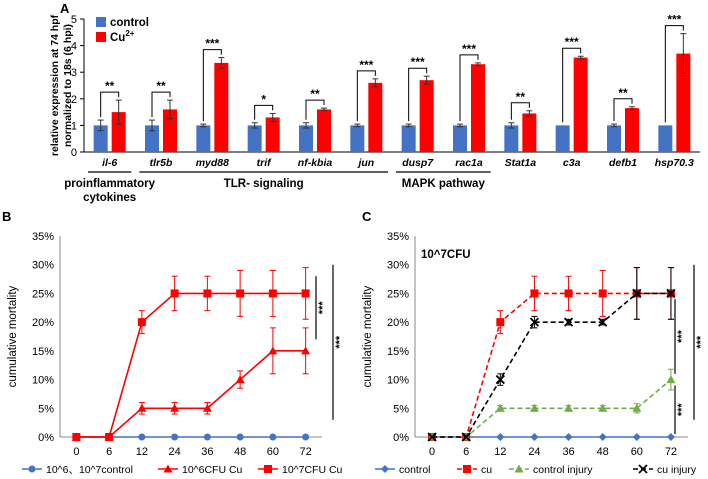 The height and width of the screenshot is (479, 708). I want to click on x-tick-label: 0, so click(76, 452).